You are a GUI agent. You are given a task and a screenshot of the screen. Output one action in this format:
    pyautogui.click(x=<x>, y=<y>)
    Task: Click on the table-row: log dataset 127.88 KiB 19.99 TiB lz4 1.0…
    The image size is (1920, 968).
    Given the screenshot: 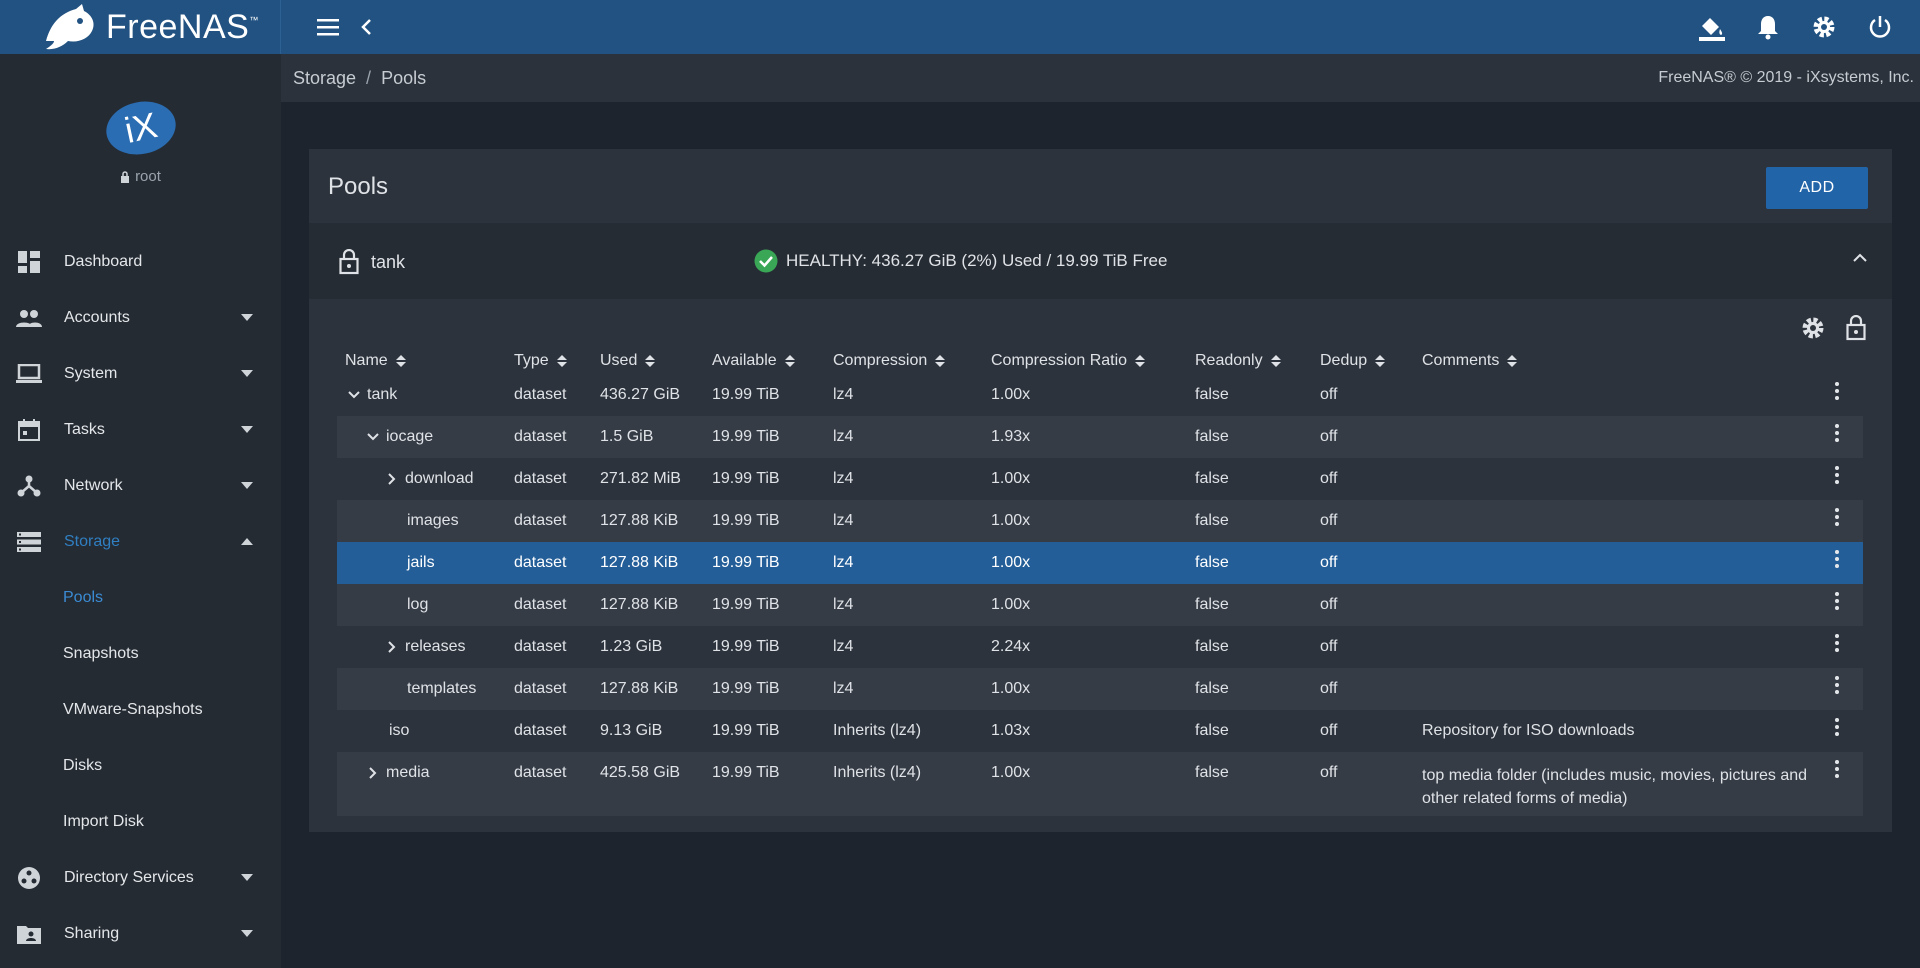 What is the action you would take?
    pyautogui.click(x=1100, y=605)
    